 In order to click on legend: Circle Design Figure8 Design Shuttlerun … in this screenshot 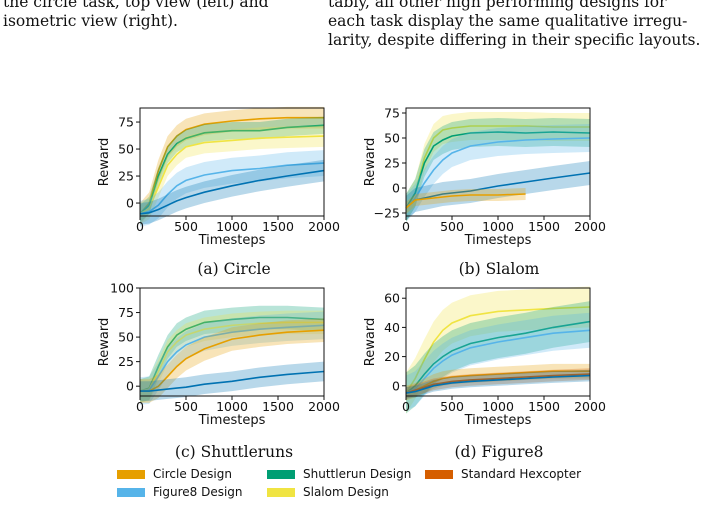, I will do `click(357, 485)`.